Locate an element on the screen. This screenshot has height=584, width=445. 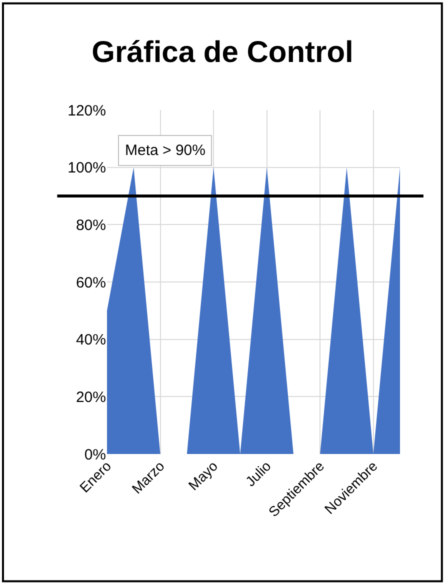
chart-title: Gráfica de Control is located at coordinates (223, 52).